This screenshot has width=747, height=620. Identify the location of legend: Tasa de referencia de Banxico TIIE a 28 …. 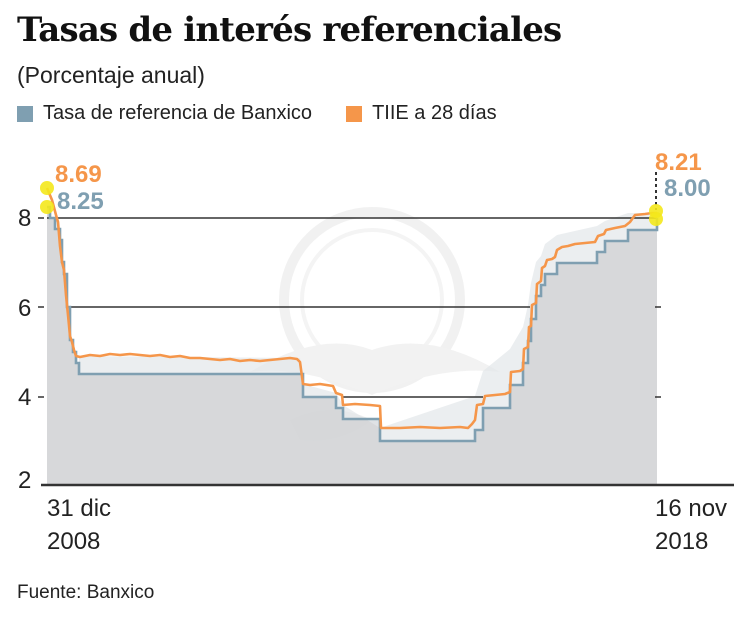
(274, 113).